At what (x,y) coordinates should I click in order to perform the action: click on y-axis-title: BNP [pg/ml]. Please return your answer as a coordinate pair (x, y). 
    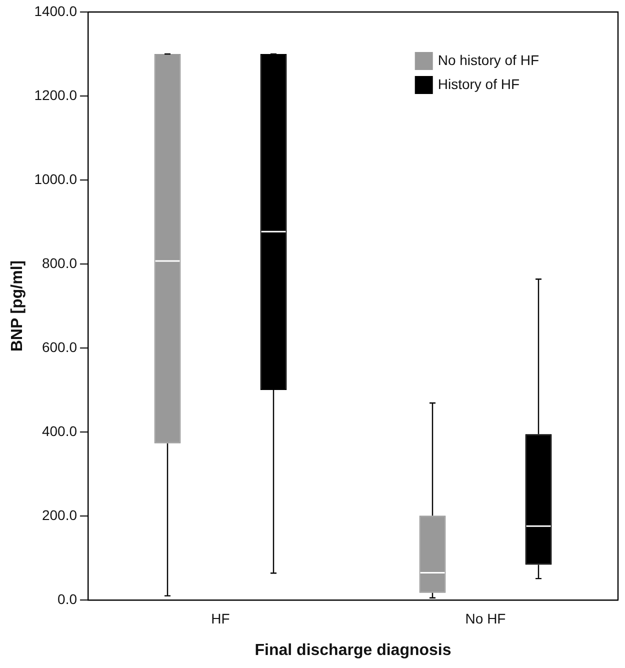
    Looking at the image, I should click on (17, 306).